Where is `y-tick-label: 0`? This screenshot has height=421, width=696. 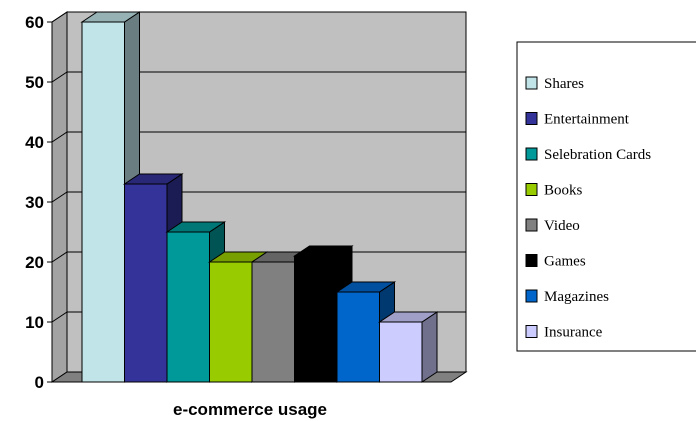
y-tick-label: 0 is located at coordinates (39, 382).